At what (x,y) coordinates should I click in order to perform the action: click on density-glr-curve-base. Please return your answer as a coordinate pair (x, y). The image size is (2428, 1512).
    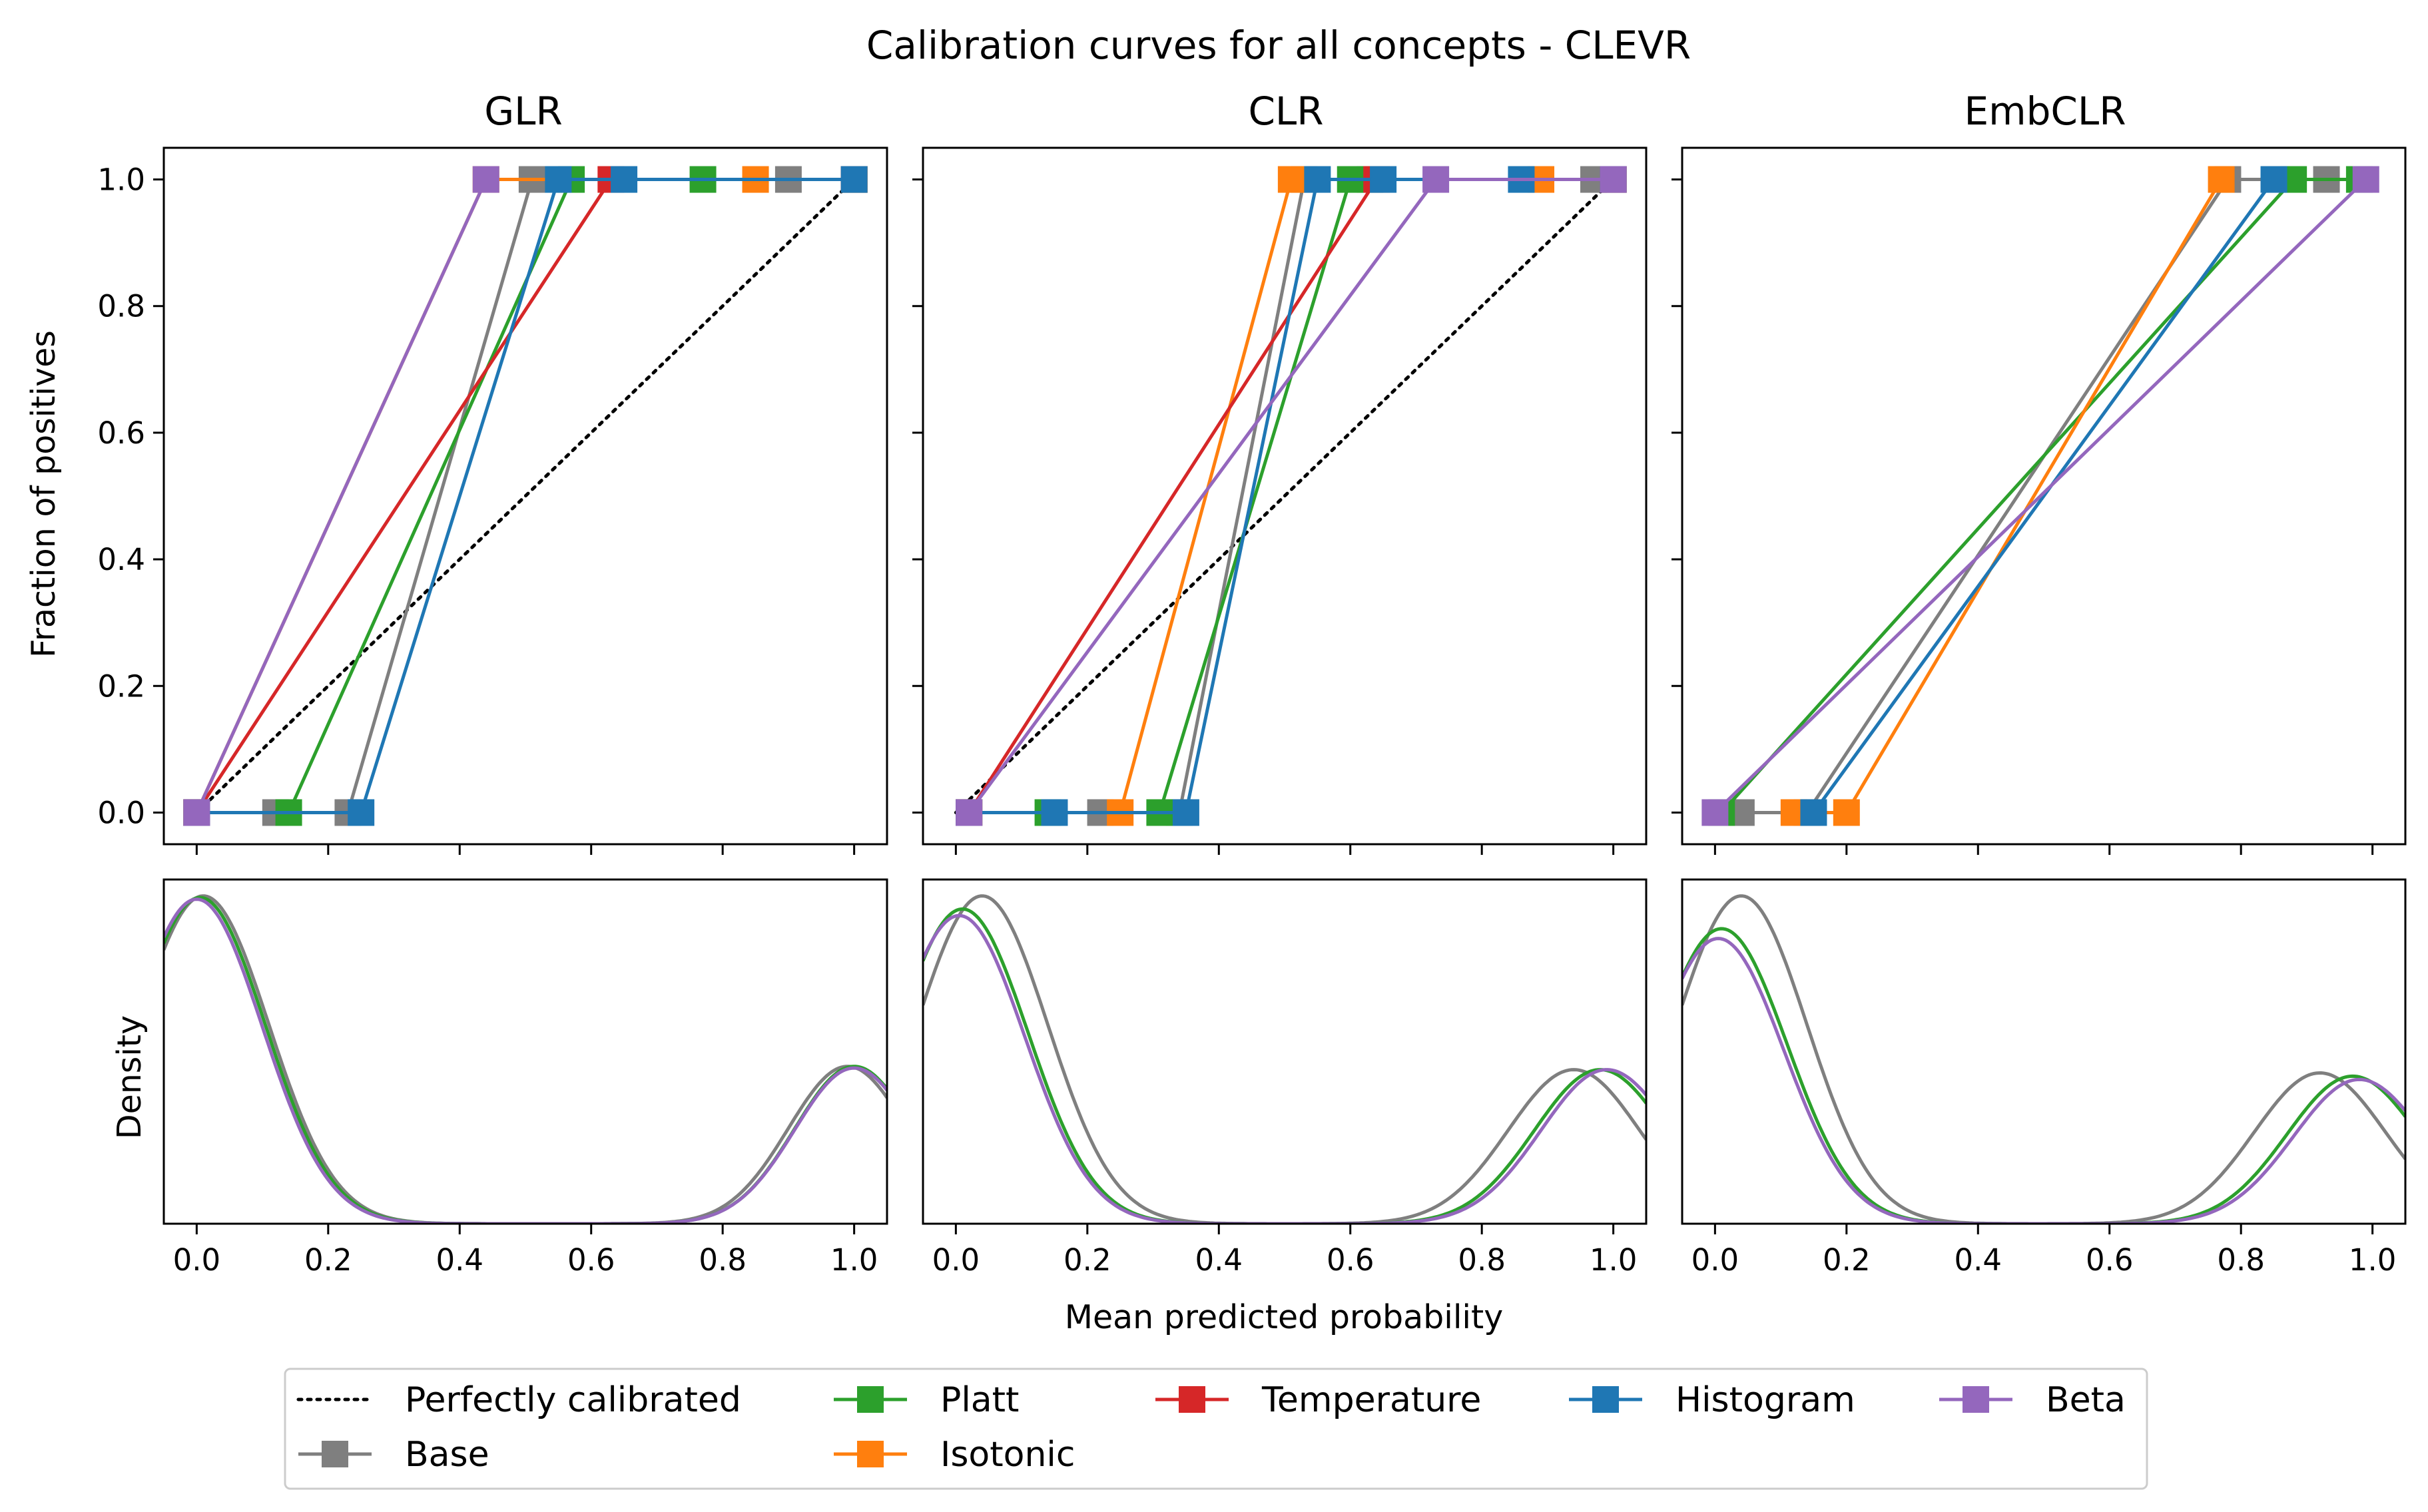
    Looking at the image, I should click on (525, 1059).